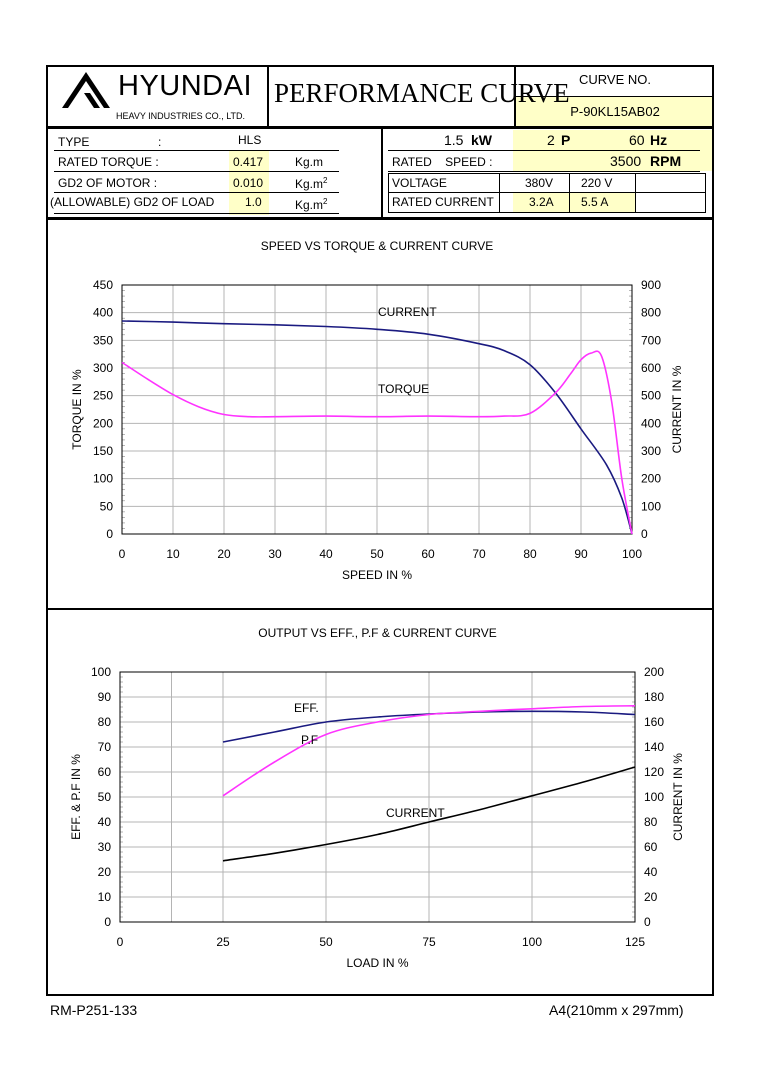 The width and height of the screenshot is (768, 1085). What do you see at coordinates (107, 922) in the screenshot?
I see `chart2-ytick-label: 0` at bounding box center [107, 922].